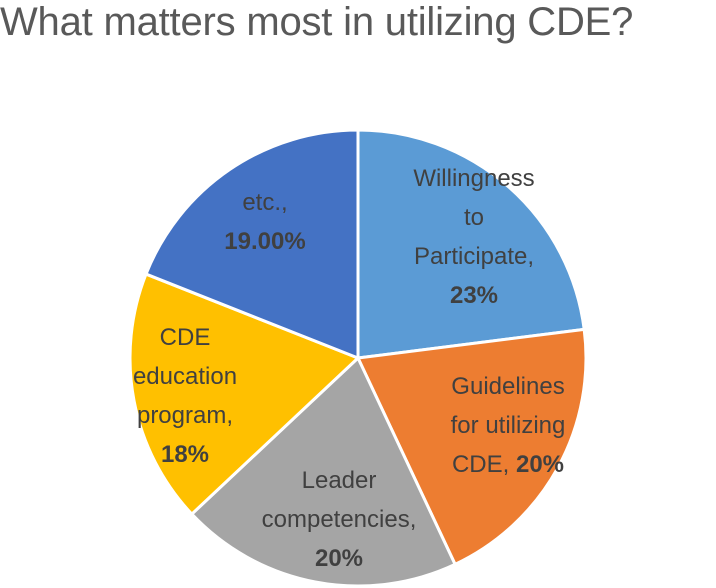  What do you see at coordinates (474, 295) in the screenshot?
I see `pie-label-value: 23%` at bounding box center [474, 295].